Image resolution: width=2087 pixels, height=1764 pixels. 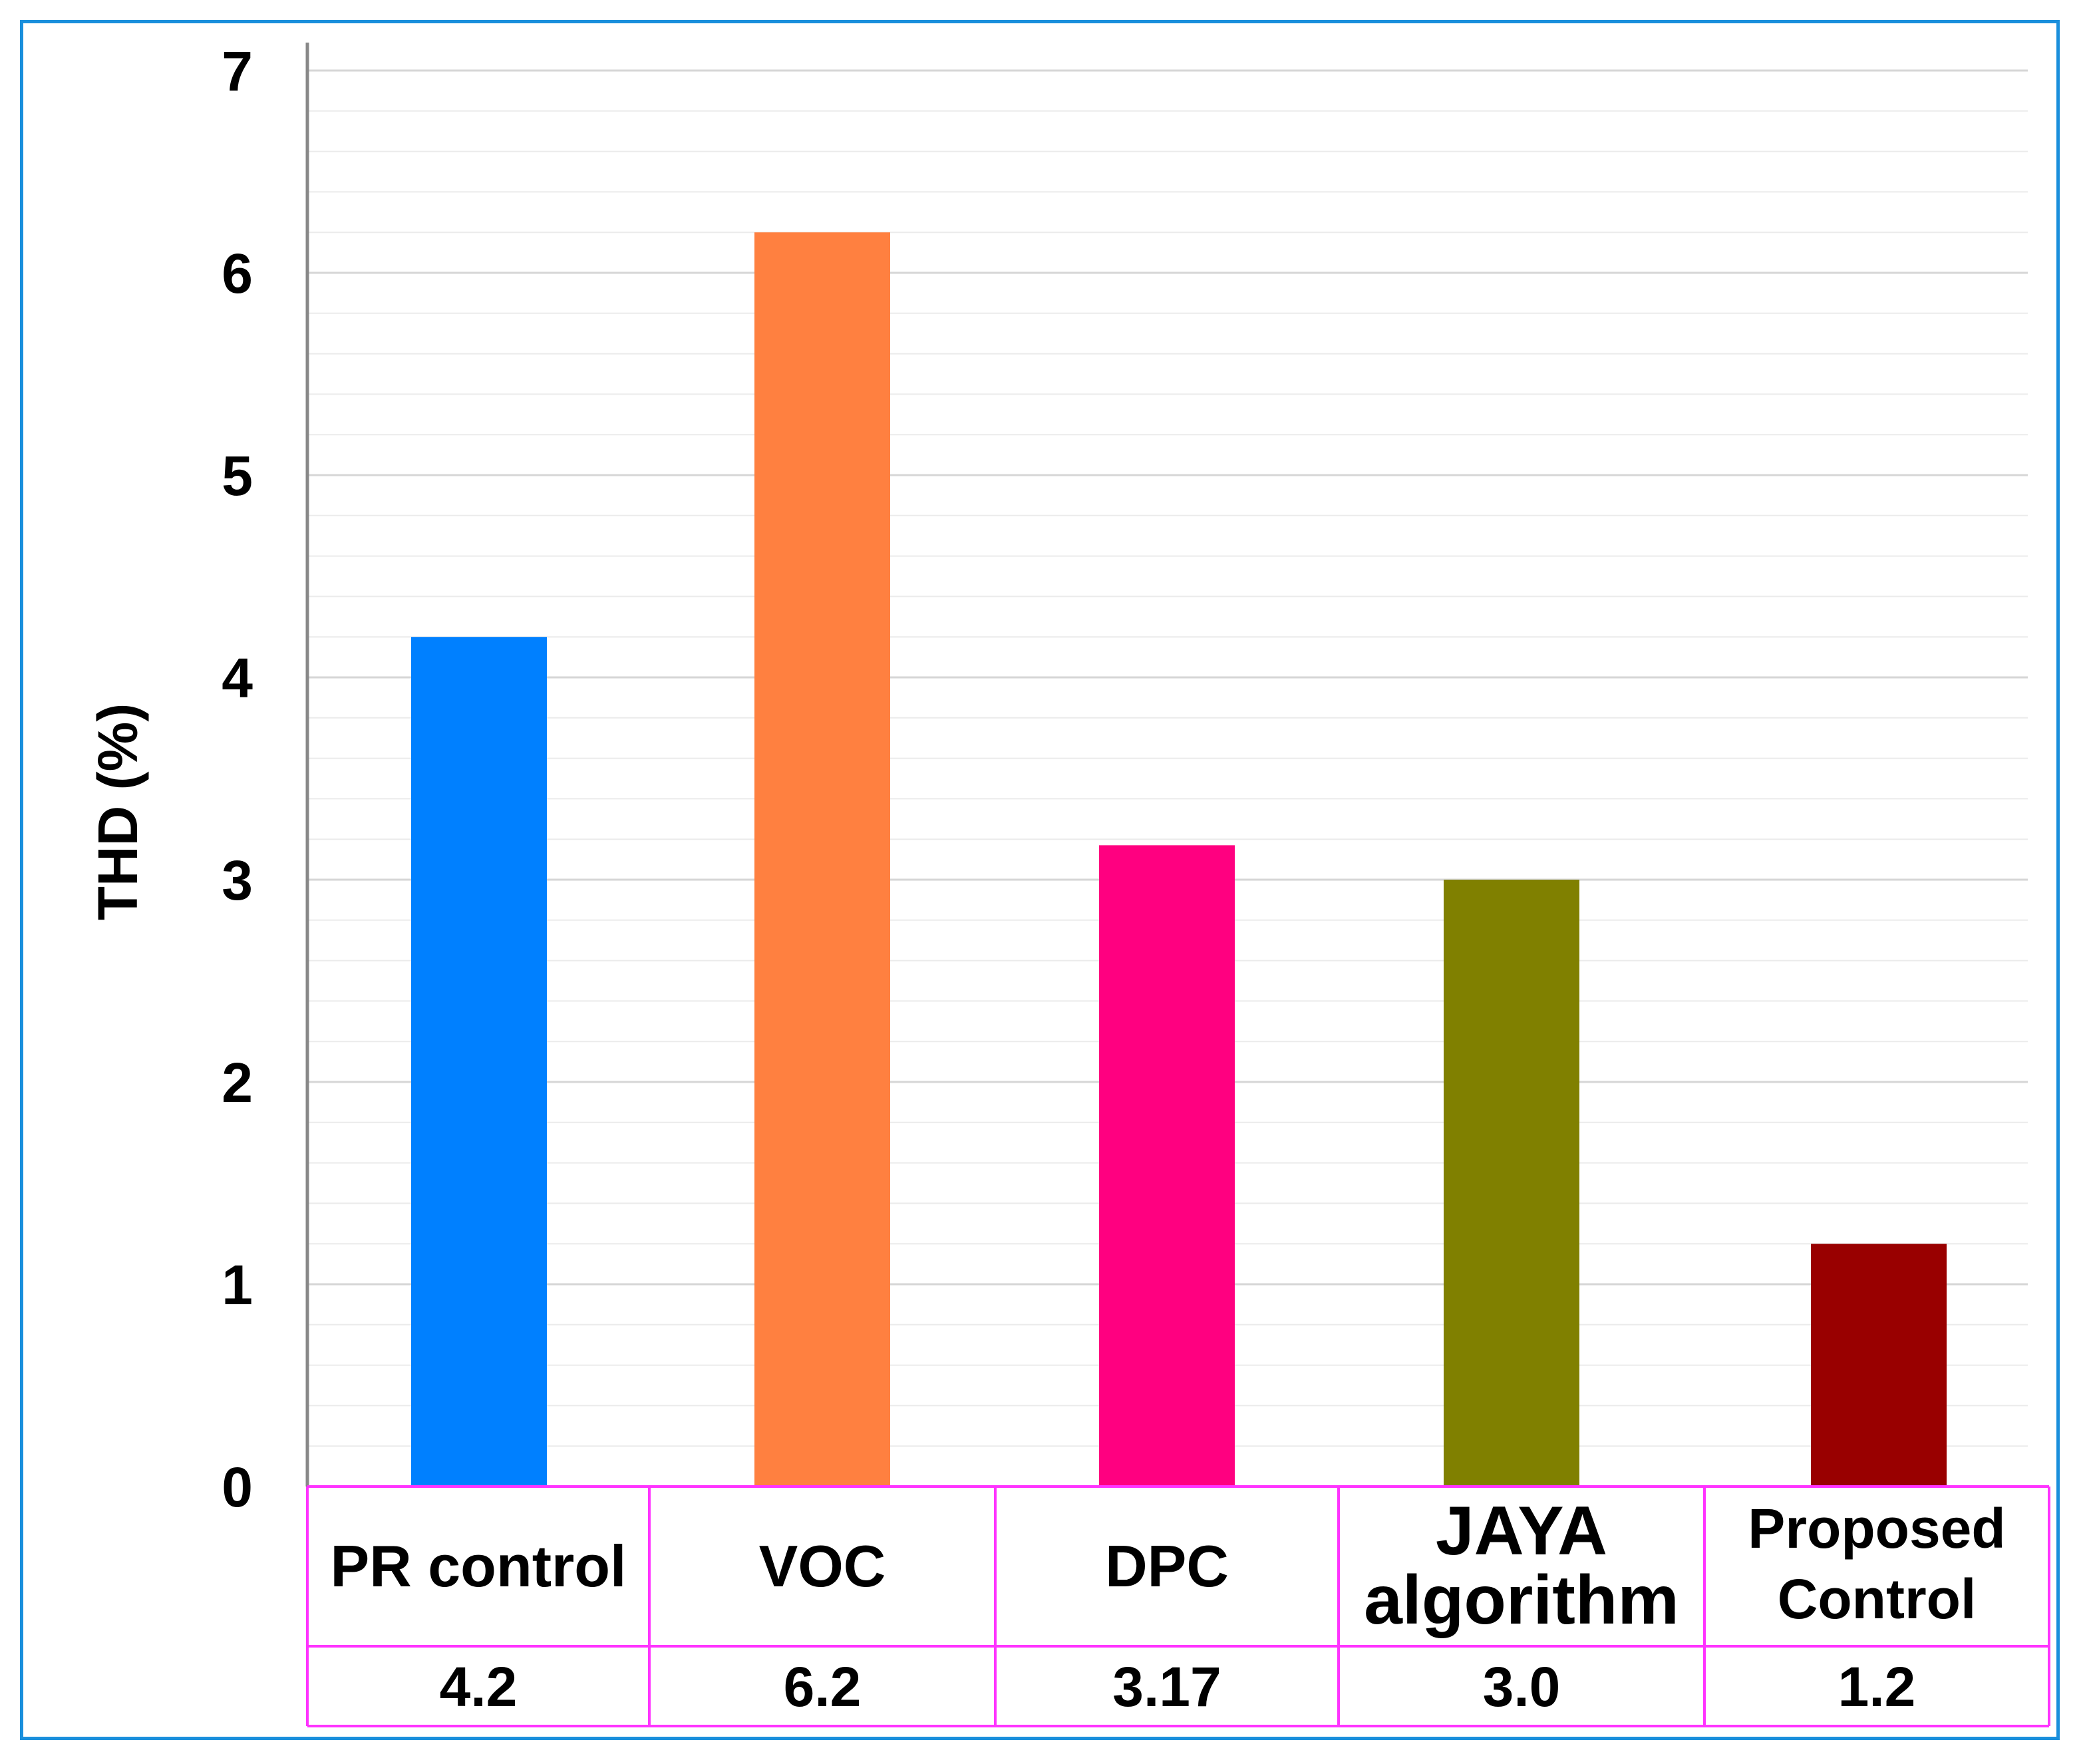 What do you see at coordinates (237, 1082) in the screenshot?
I see `y-tick-label: 2` at bounding box center [237, 1082].